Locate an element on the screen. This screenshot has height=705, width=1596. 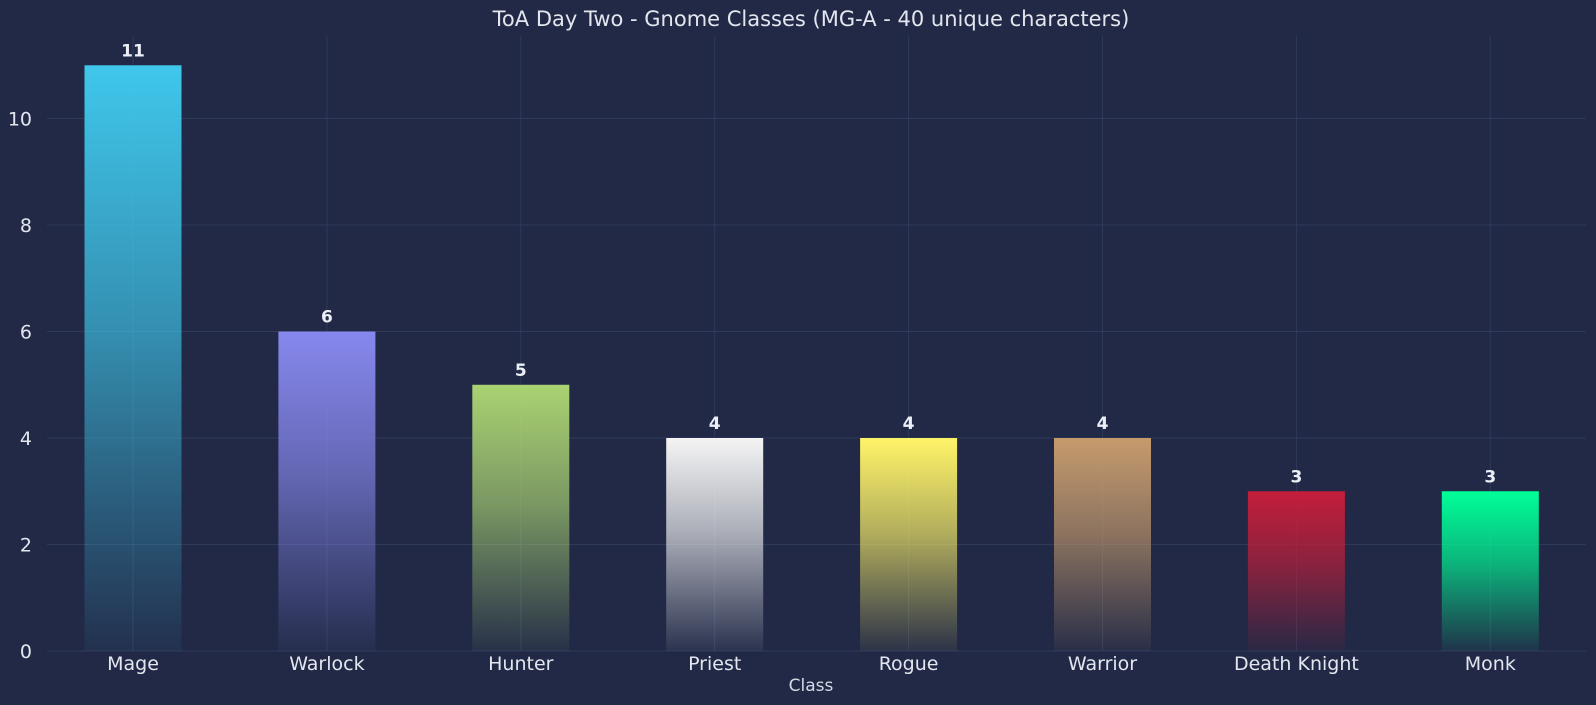
x-tick-label: Priest is located at coordinates (714, 664).